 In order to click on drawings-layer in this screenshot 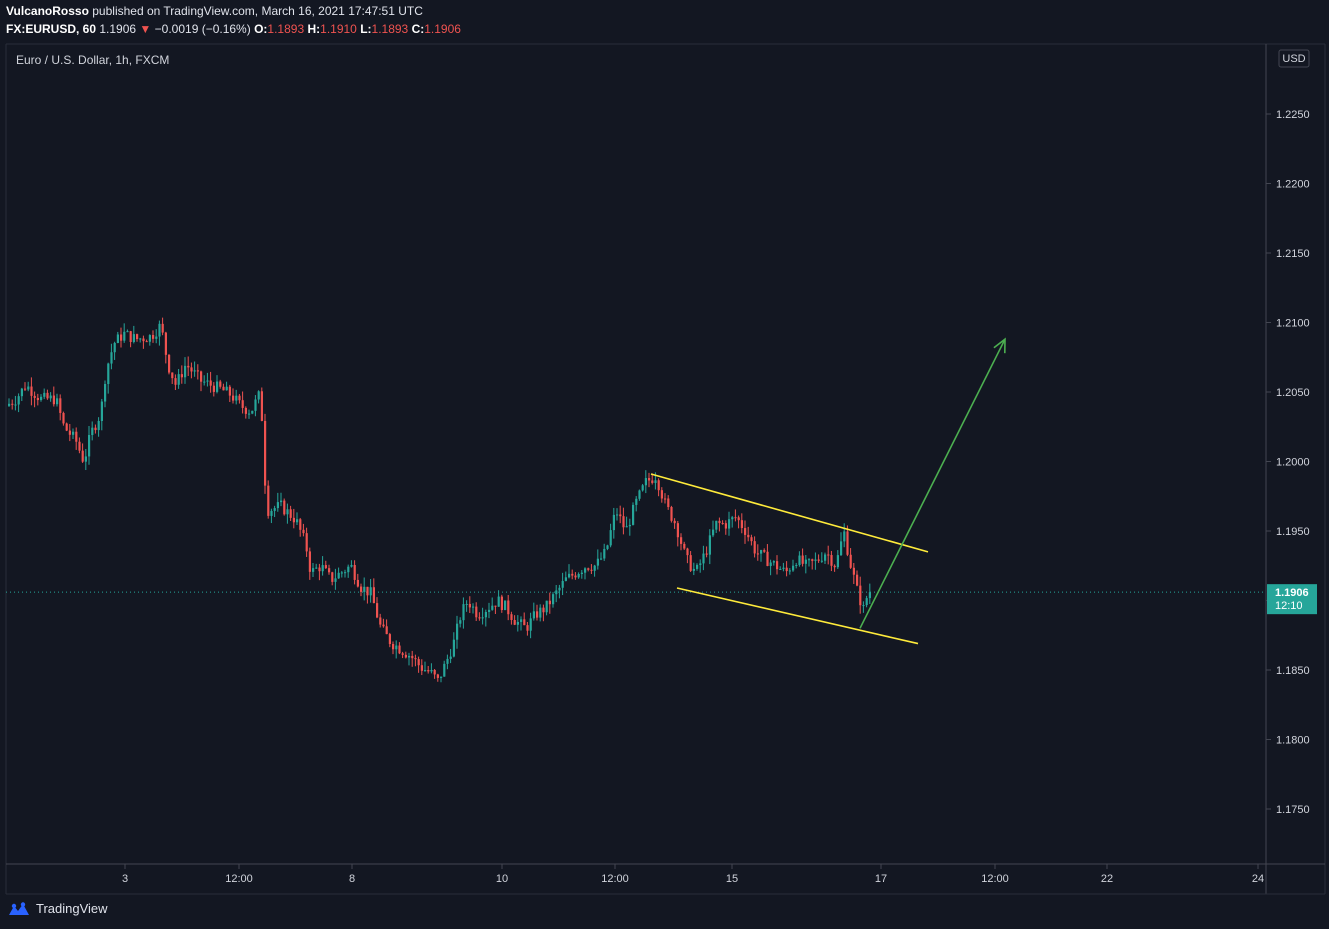, I will do `click(828, 491)`.